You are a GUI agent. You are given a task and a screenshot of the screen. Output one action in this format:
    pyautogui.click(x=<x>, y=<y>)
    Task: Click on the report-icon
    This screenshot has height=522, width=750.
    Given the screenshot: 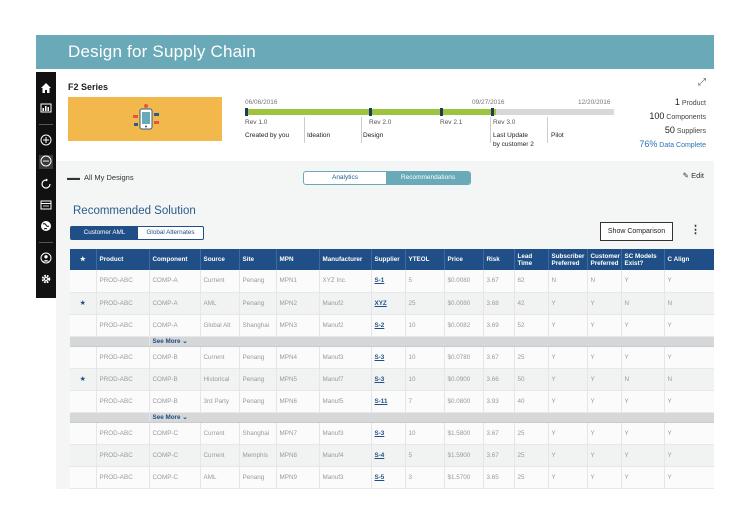 What is the action you would take?
    pyautogui.click(x=46, y=206)
    